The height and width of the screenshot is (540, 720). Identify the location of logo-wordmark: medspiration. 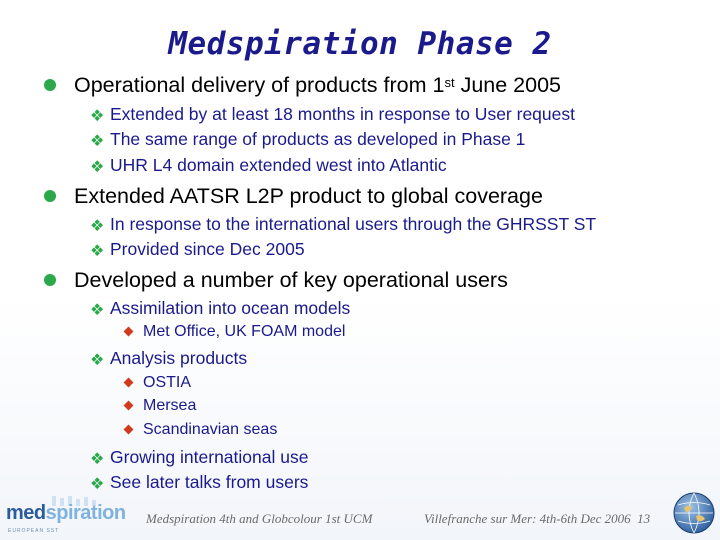
(66, 513).